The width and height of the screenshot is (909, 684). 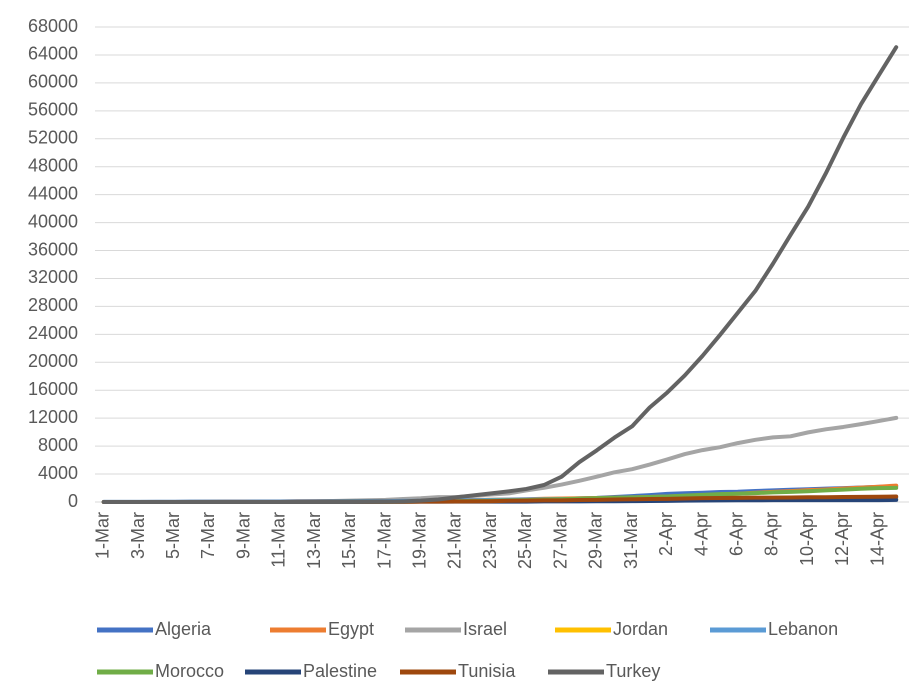 I want to click on x-tick-label: 14-Apr, so click(x=877, y=539).